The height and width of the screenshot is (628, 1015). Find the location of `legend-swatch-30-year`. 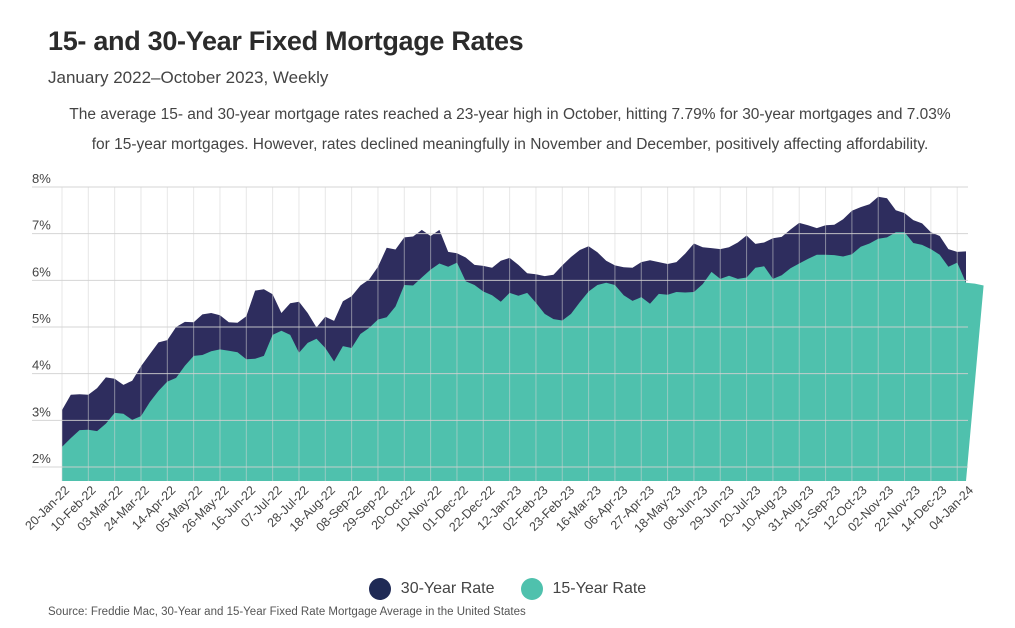

legend-swatch-30-year is located at coordinates (379, 589).